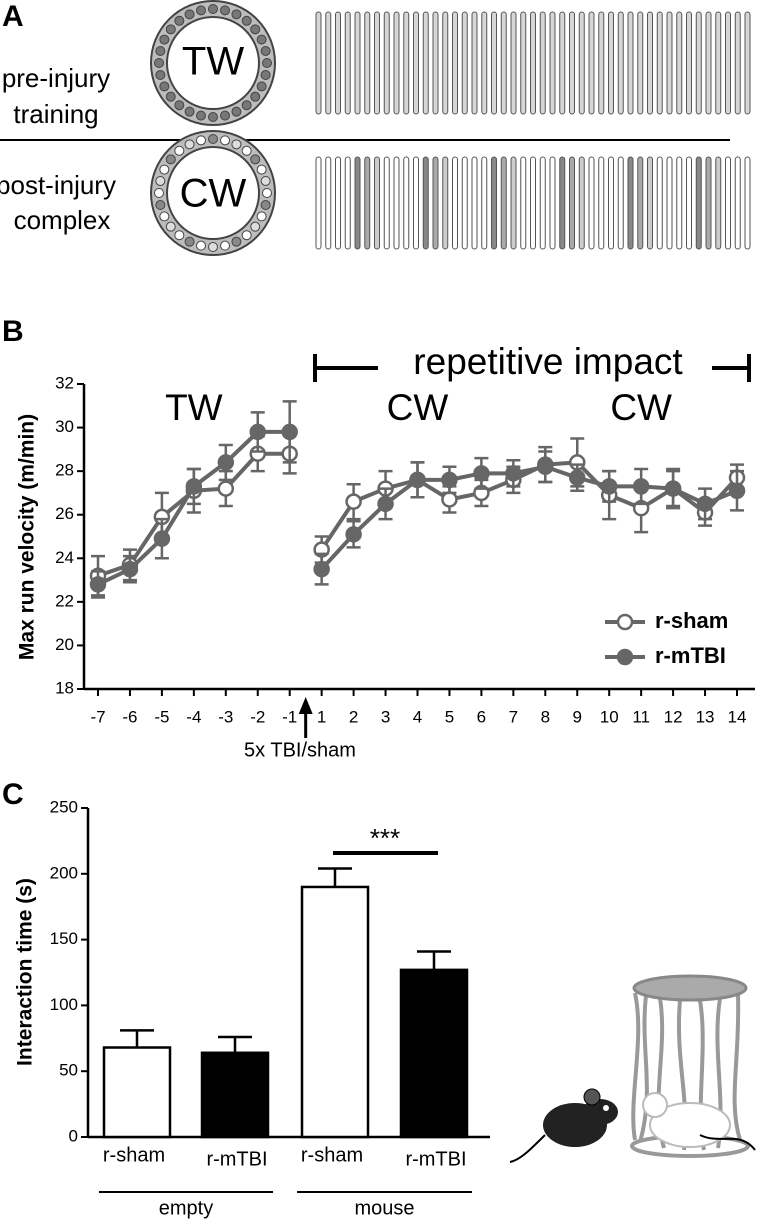 Image resolution: width=760 pixels, height=1220 pixels. I want to click on x-tick-label: 13, so click(705, 716).